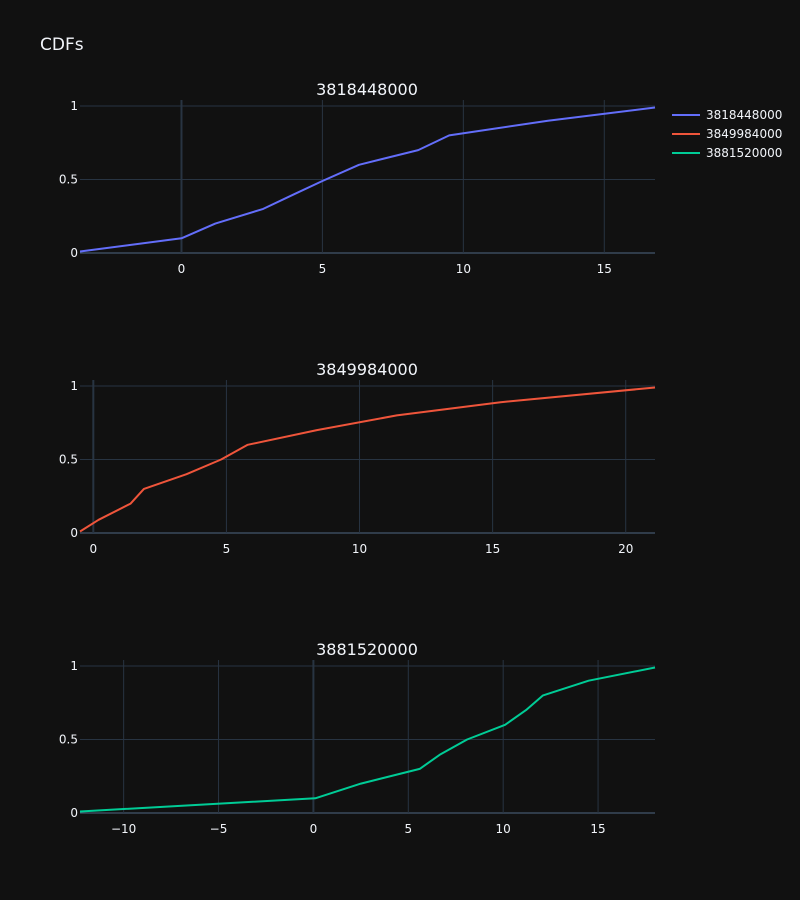 The width and height of the screenshot is (800, 900). Describe the element at coordinates (219, 829) in the screenshot. I see `x-tick-label: −5` at that location.